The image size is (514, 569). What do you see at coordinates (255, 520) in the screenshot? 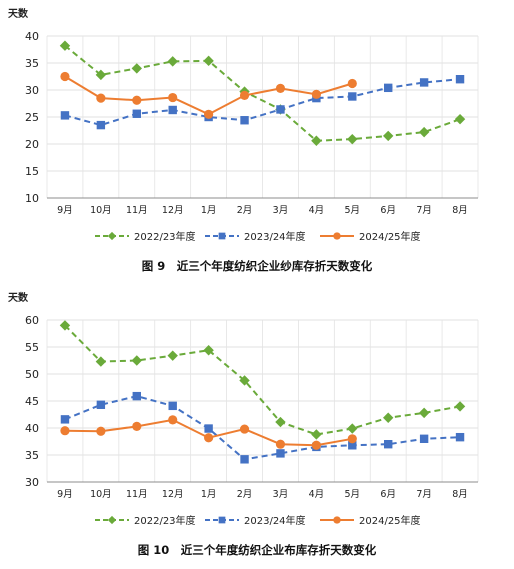
I see `legend-item: 2023/24年度` at bounding box center [255, 520].